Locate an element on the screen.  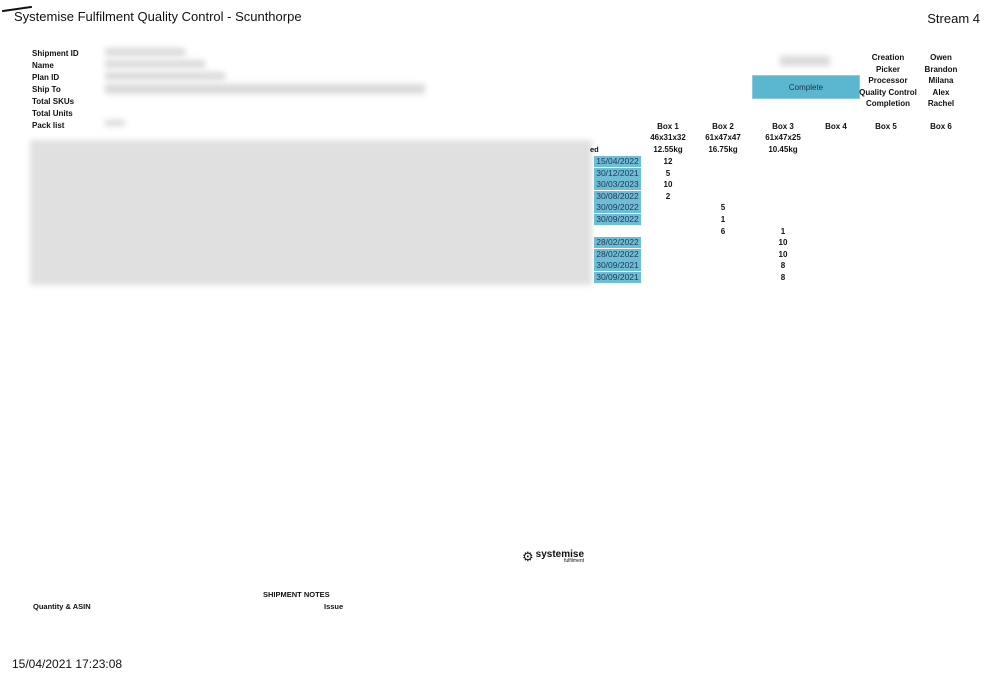
role-name: Picker is located at coordinates (888, 69).